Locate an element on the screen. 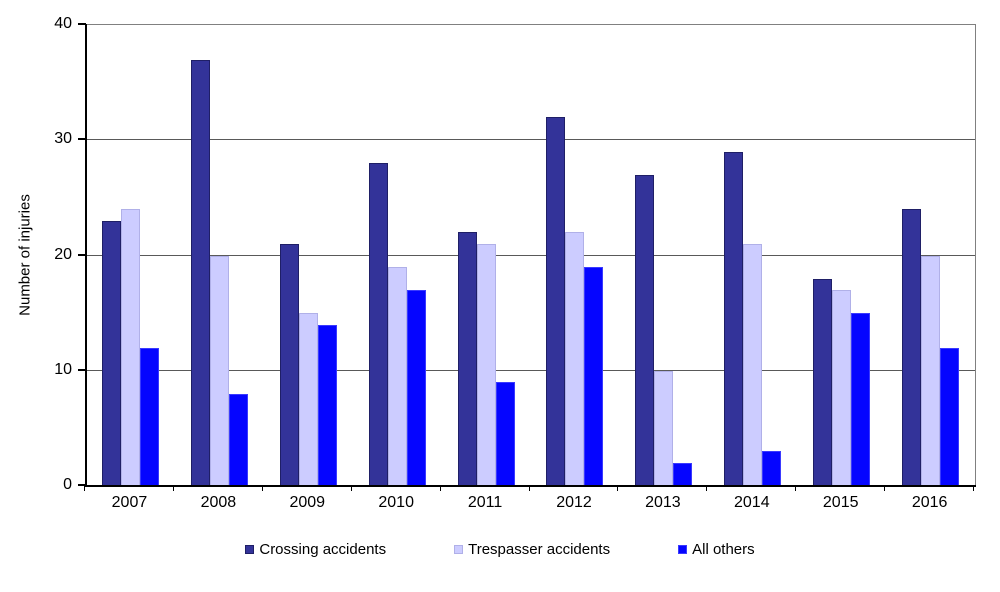 The height and width of the screenshot is (592, 1000). legend-label-crossing-accidents: Crossing accidents is located at coordinates (323, 549).